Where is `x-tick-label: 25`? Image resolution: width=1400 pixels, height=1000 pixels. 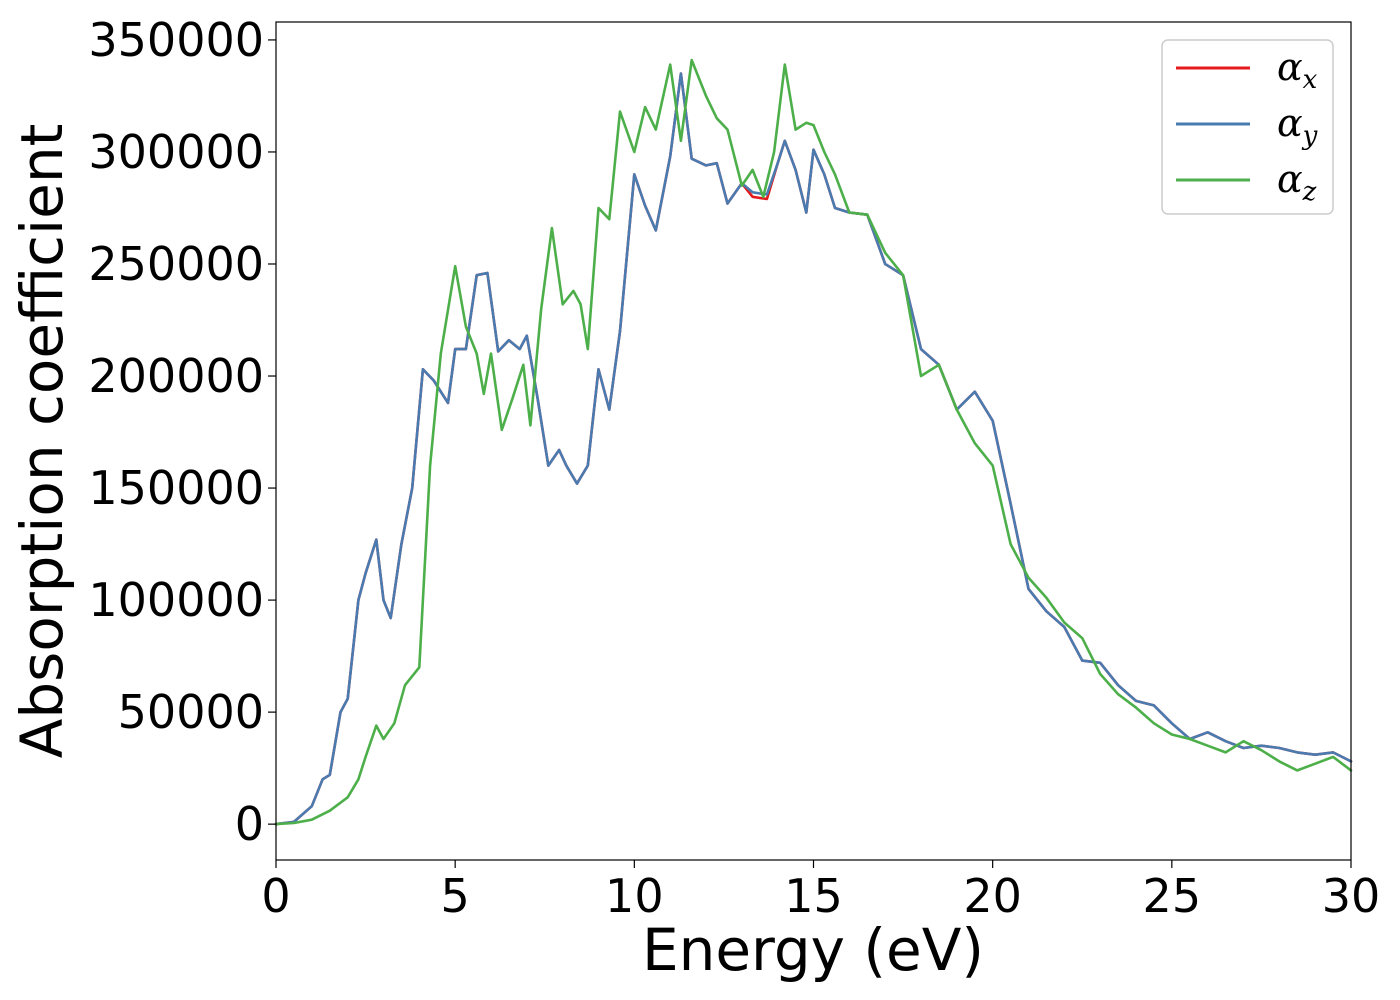
x-tick-label: 25 is located at coordinates (1172, 896).